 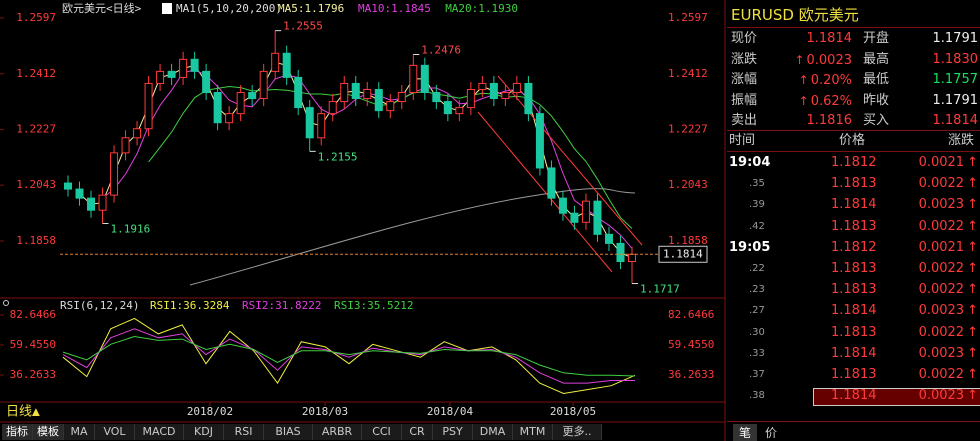 What do you see at coordinates (771, 433) in the screenshot?
I see `tab: 价` at bounding box center [771, 433].